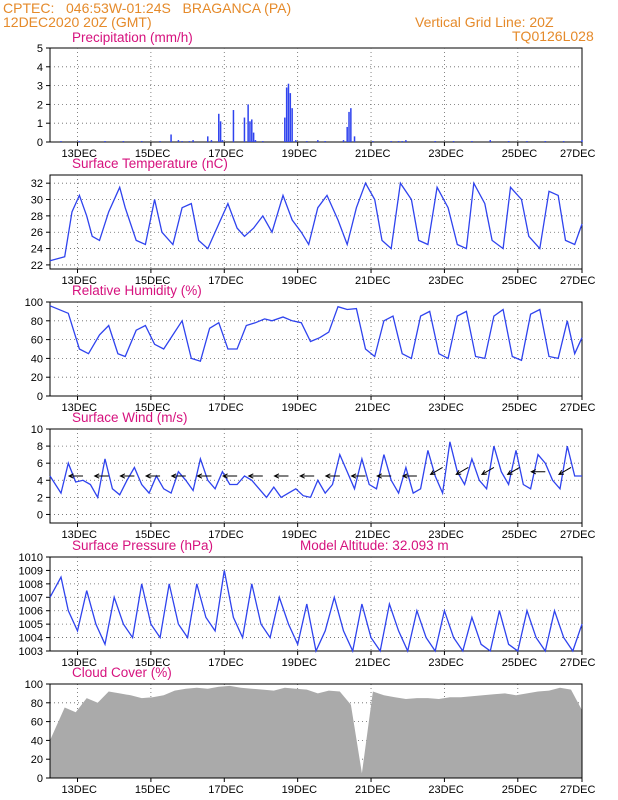 This screenshot has width=618, height=800. What do you see at coordinates (31, 639) in the screenshot?
I see `y-tick-label: 1004` at bounding box center [31, 639].